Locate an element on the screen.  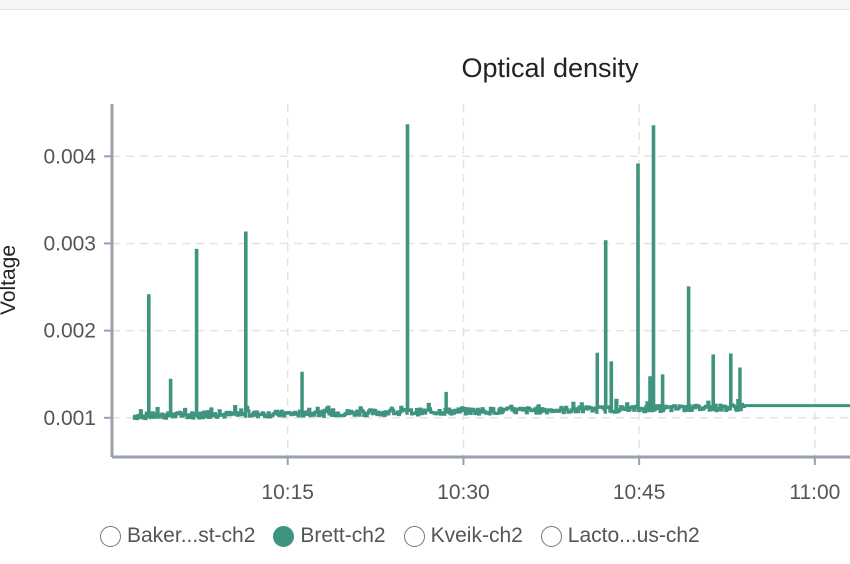
y-tick-label: 0.004 is located at coordinates (69, 156).